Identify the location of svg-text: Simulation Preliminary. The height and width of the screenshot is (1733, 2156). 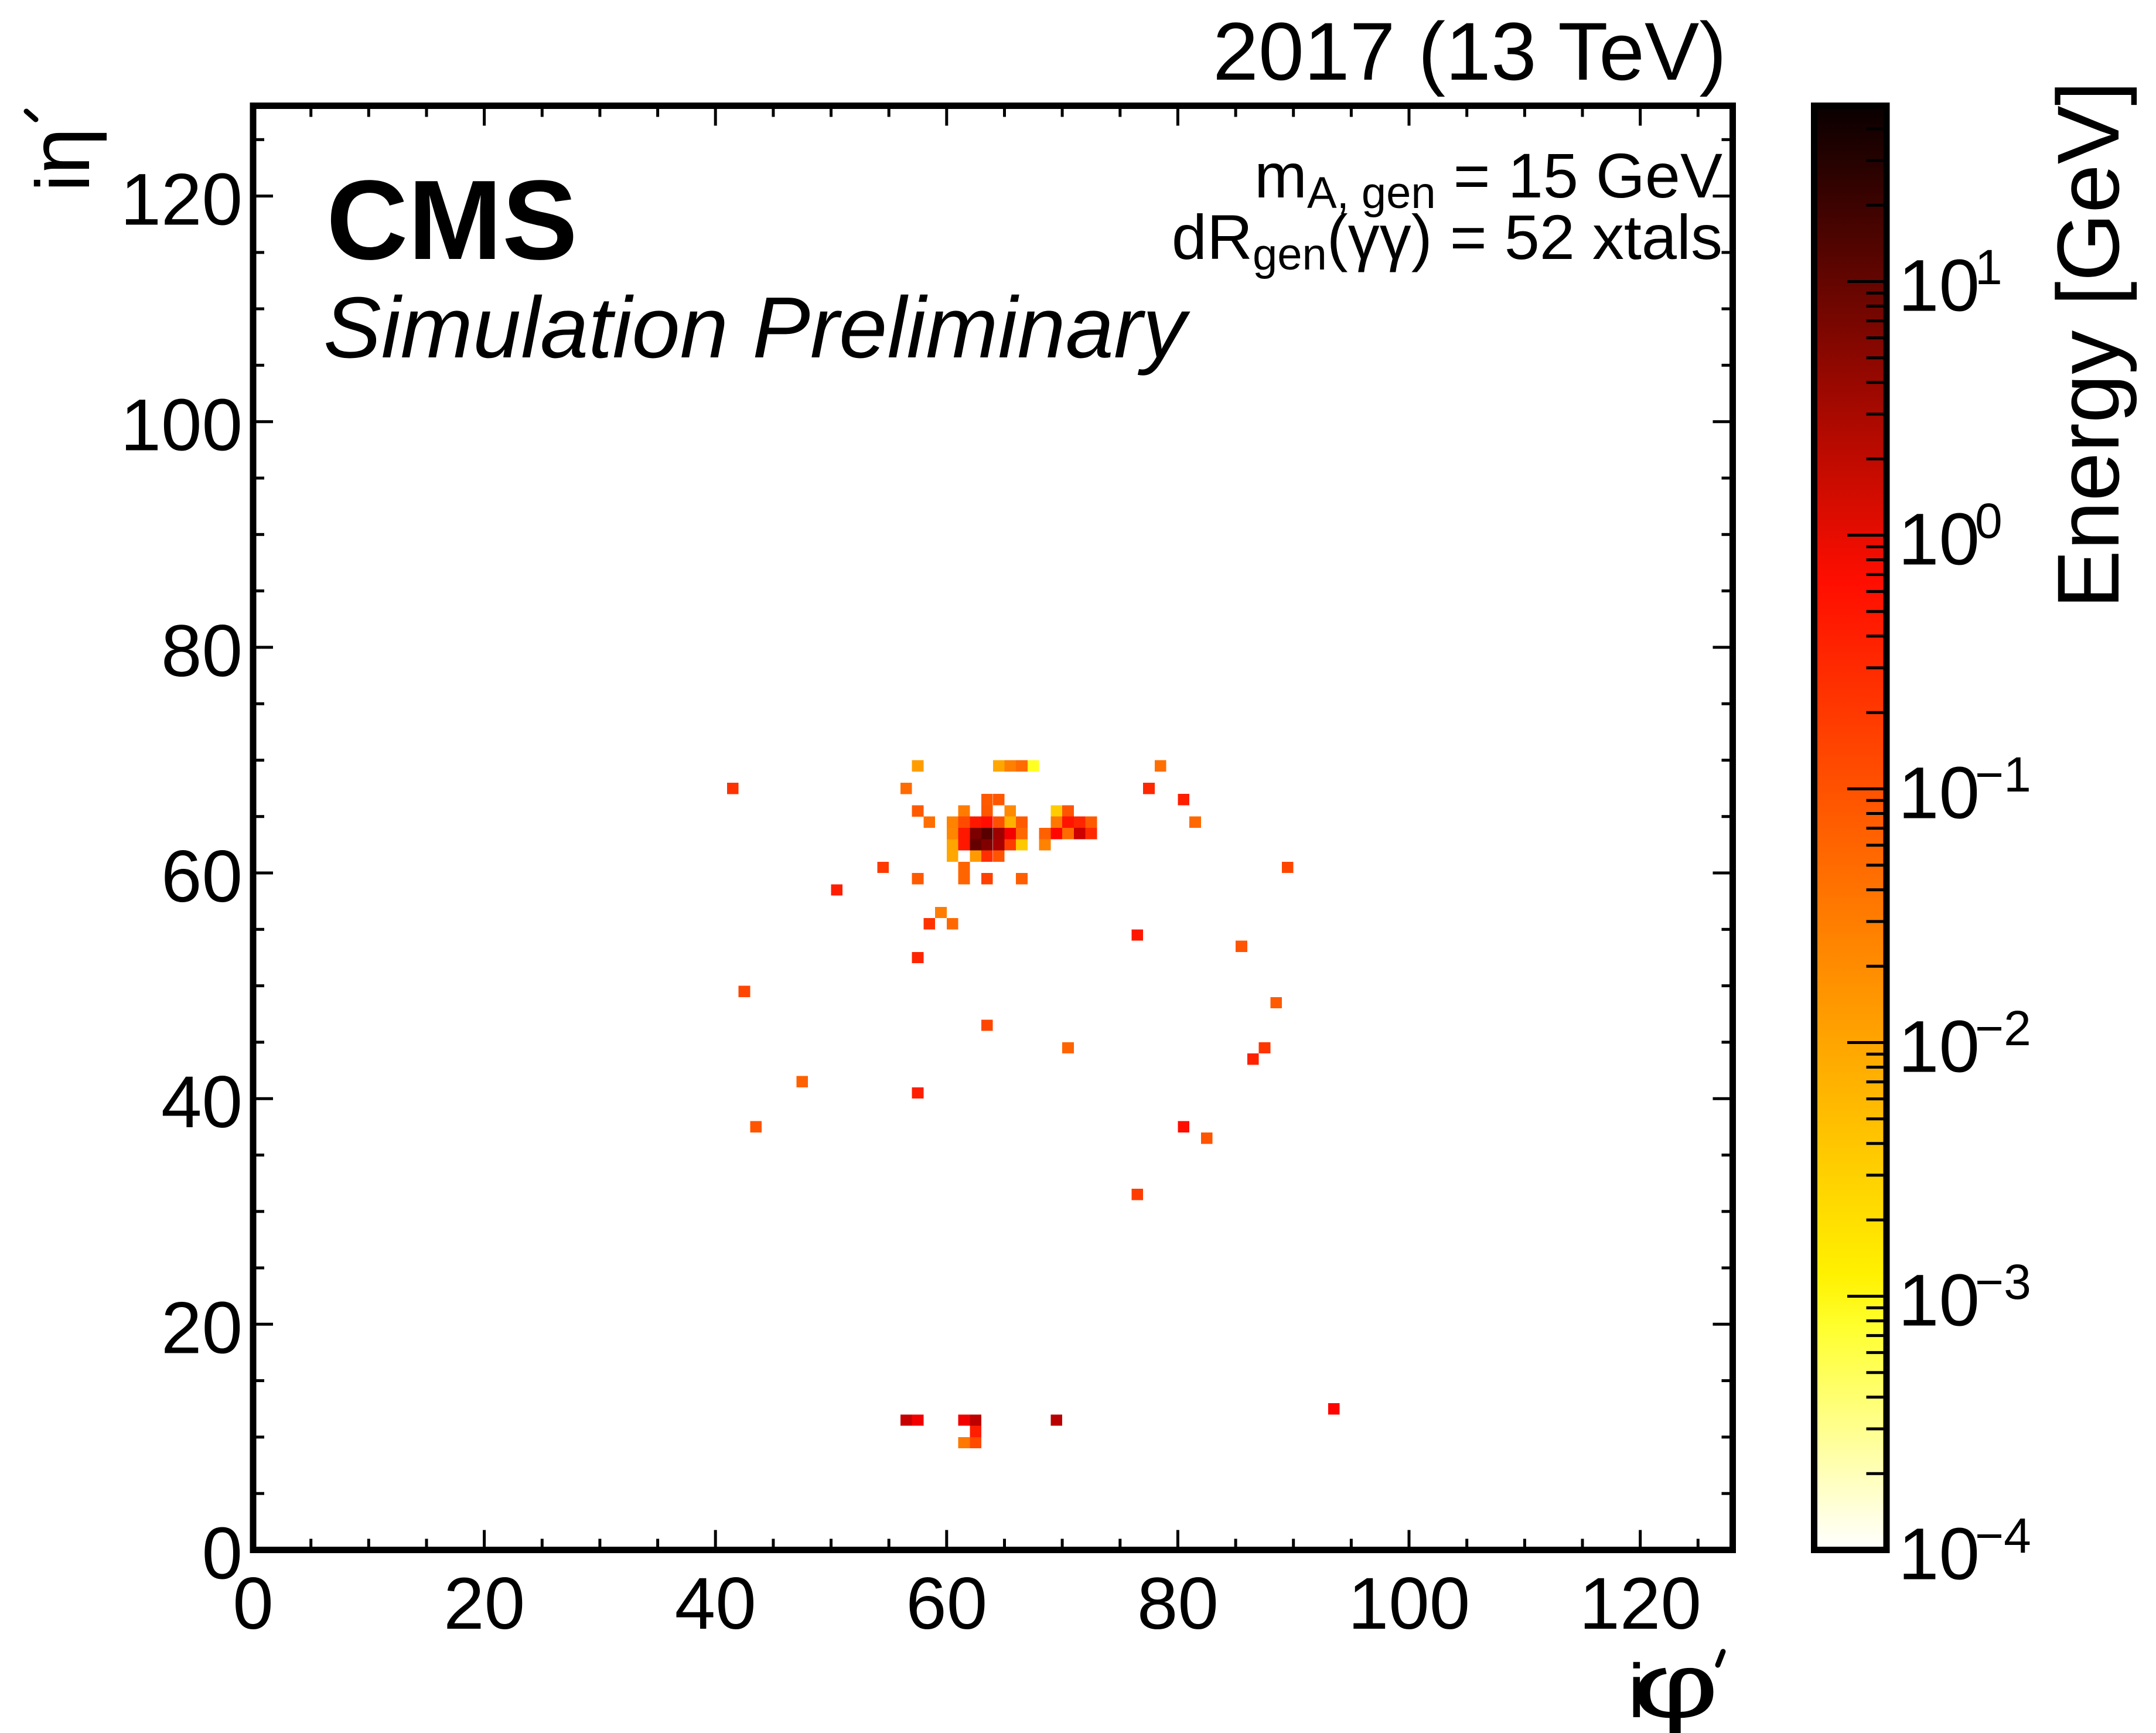
(756, 327).